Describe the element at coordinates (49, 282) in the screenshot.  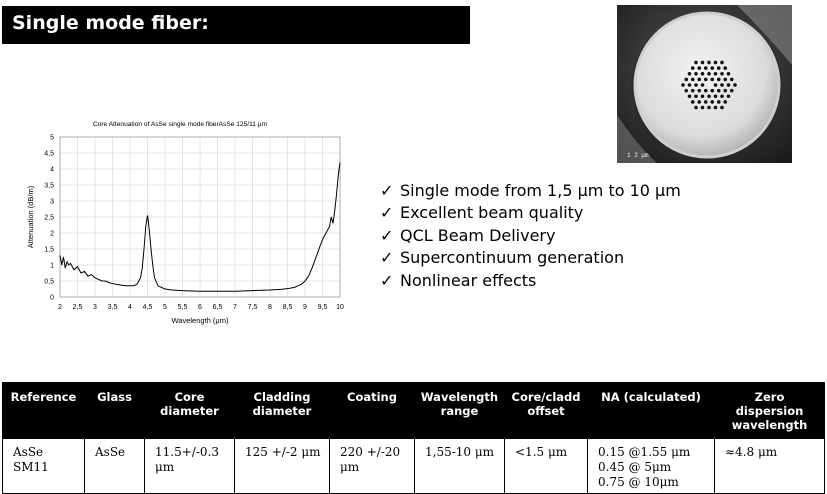
I see `y-tick-label: 0,5` at that location.